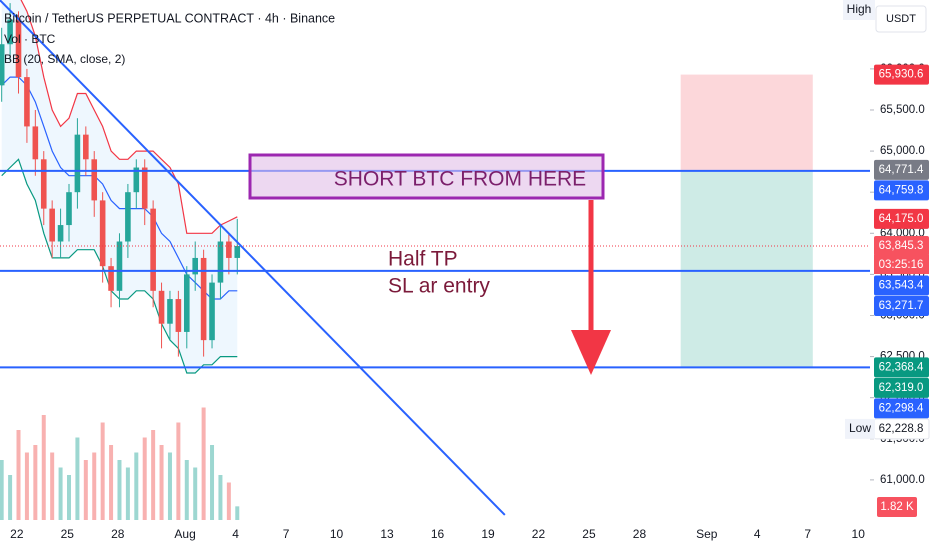 The width and height of the screenshot is (932, 555). Describe the element at coordinates (902, 480) in the screenshot. I see `y-tick-label: 61,000.0` at that location.